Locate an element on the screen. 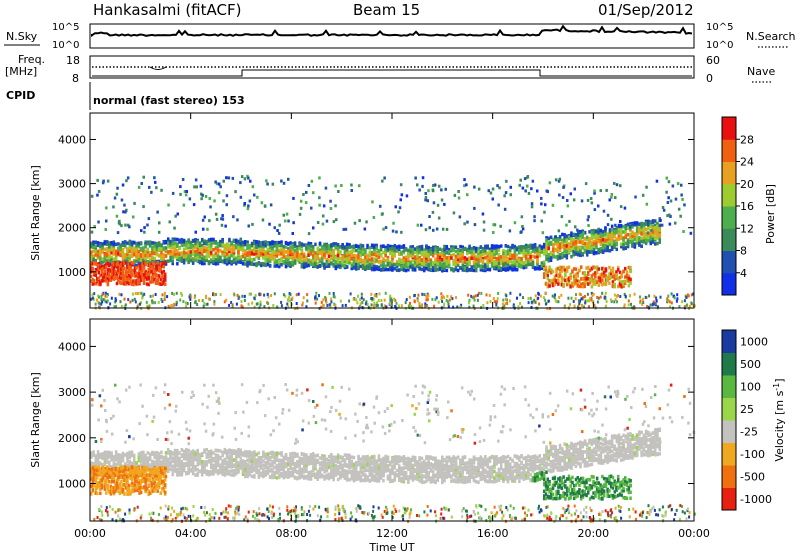 The height and width of the screenshot is (554, 800). freq-tick-top: 18 is located at coordinates (73, 60).